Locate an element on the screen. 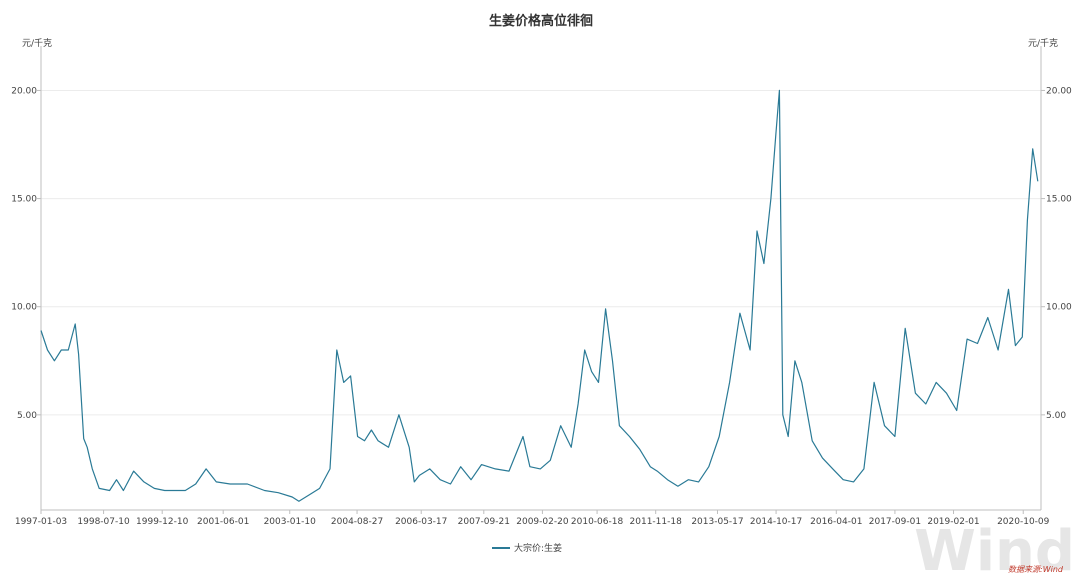  x-tick-label: 1998-07-10 is located at coordinates (103, 522).